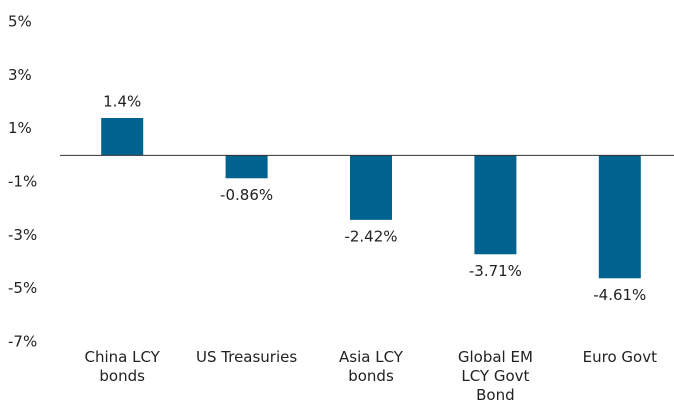  I want to click on x-tick-label: US Treasuries, so click(247, 357).